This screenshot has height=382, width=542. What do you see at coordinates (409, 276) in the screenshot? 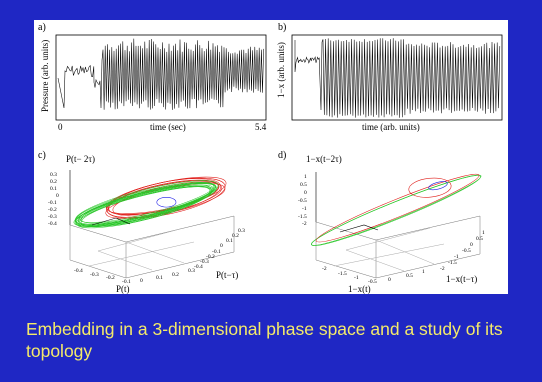
I see `panel-d-xtick: 0.5` at bounding box center [409, 276].